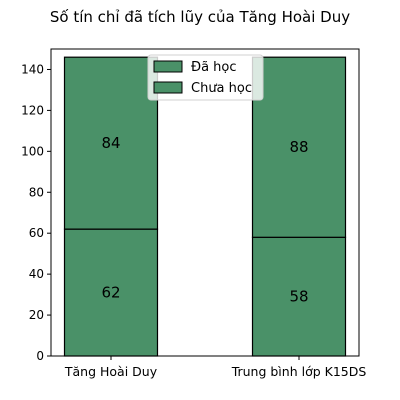  What do you see at coordinates (36, 233) in the screenshot?
I see `y-tick-label: 60` at bounding box center [36, 233].